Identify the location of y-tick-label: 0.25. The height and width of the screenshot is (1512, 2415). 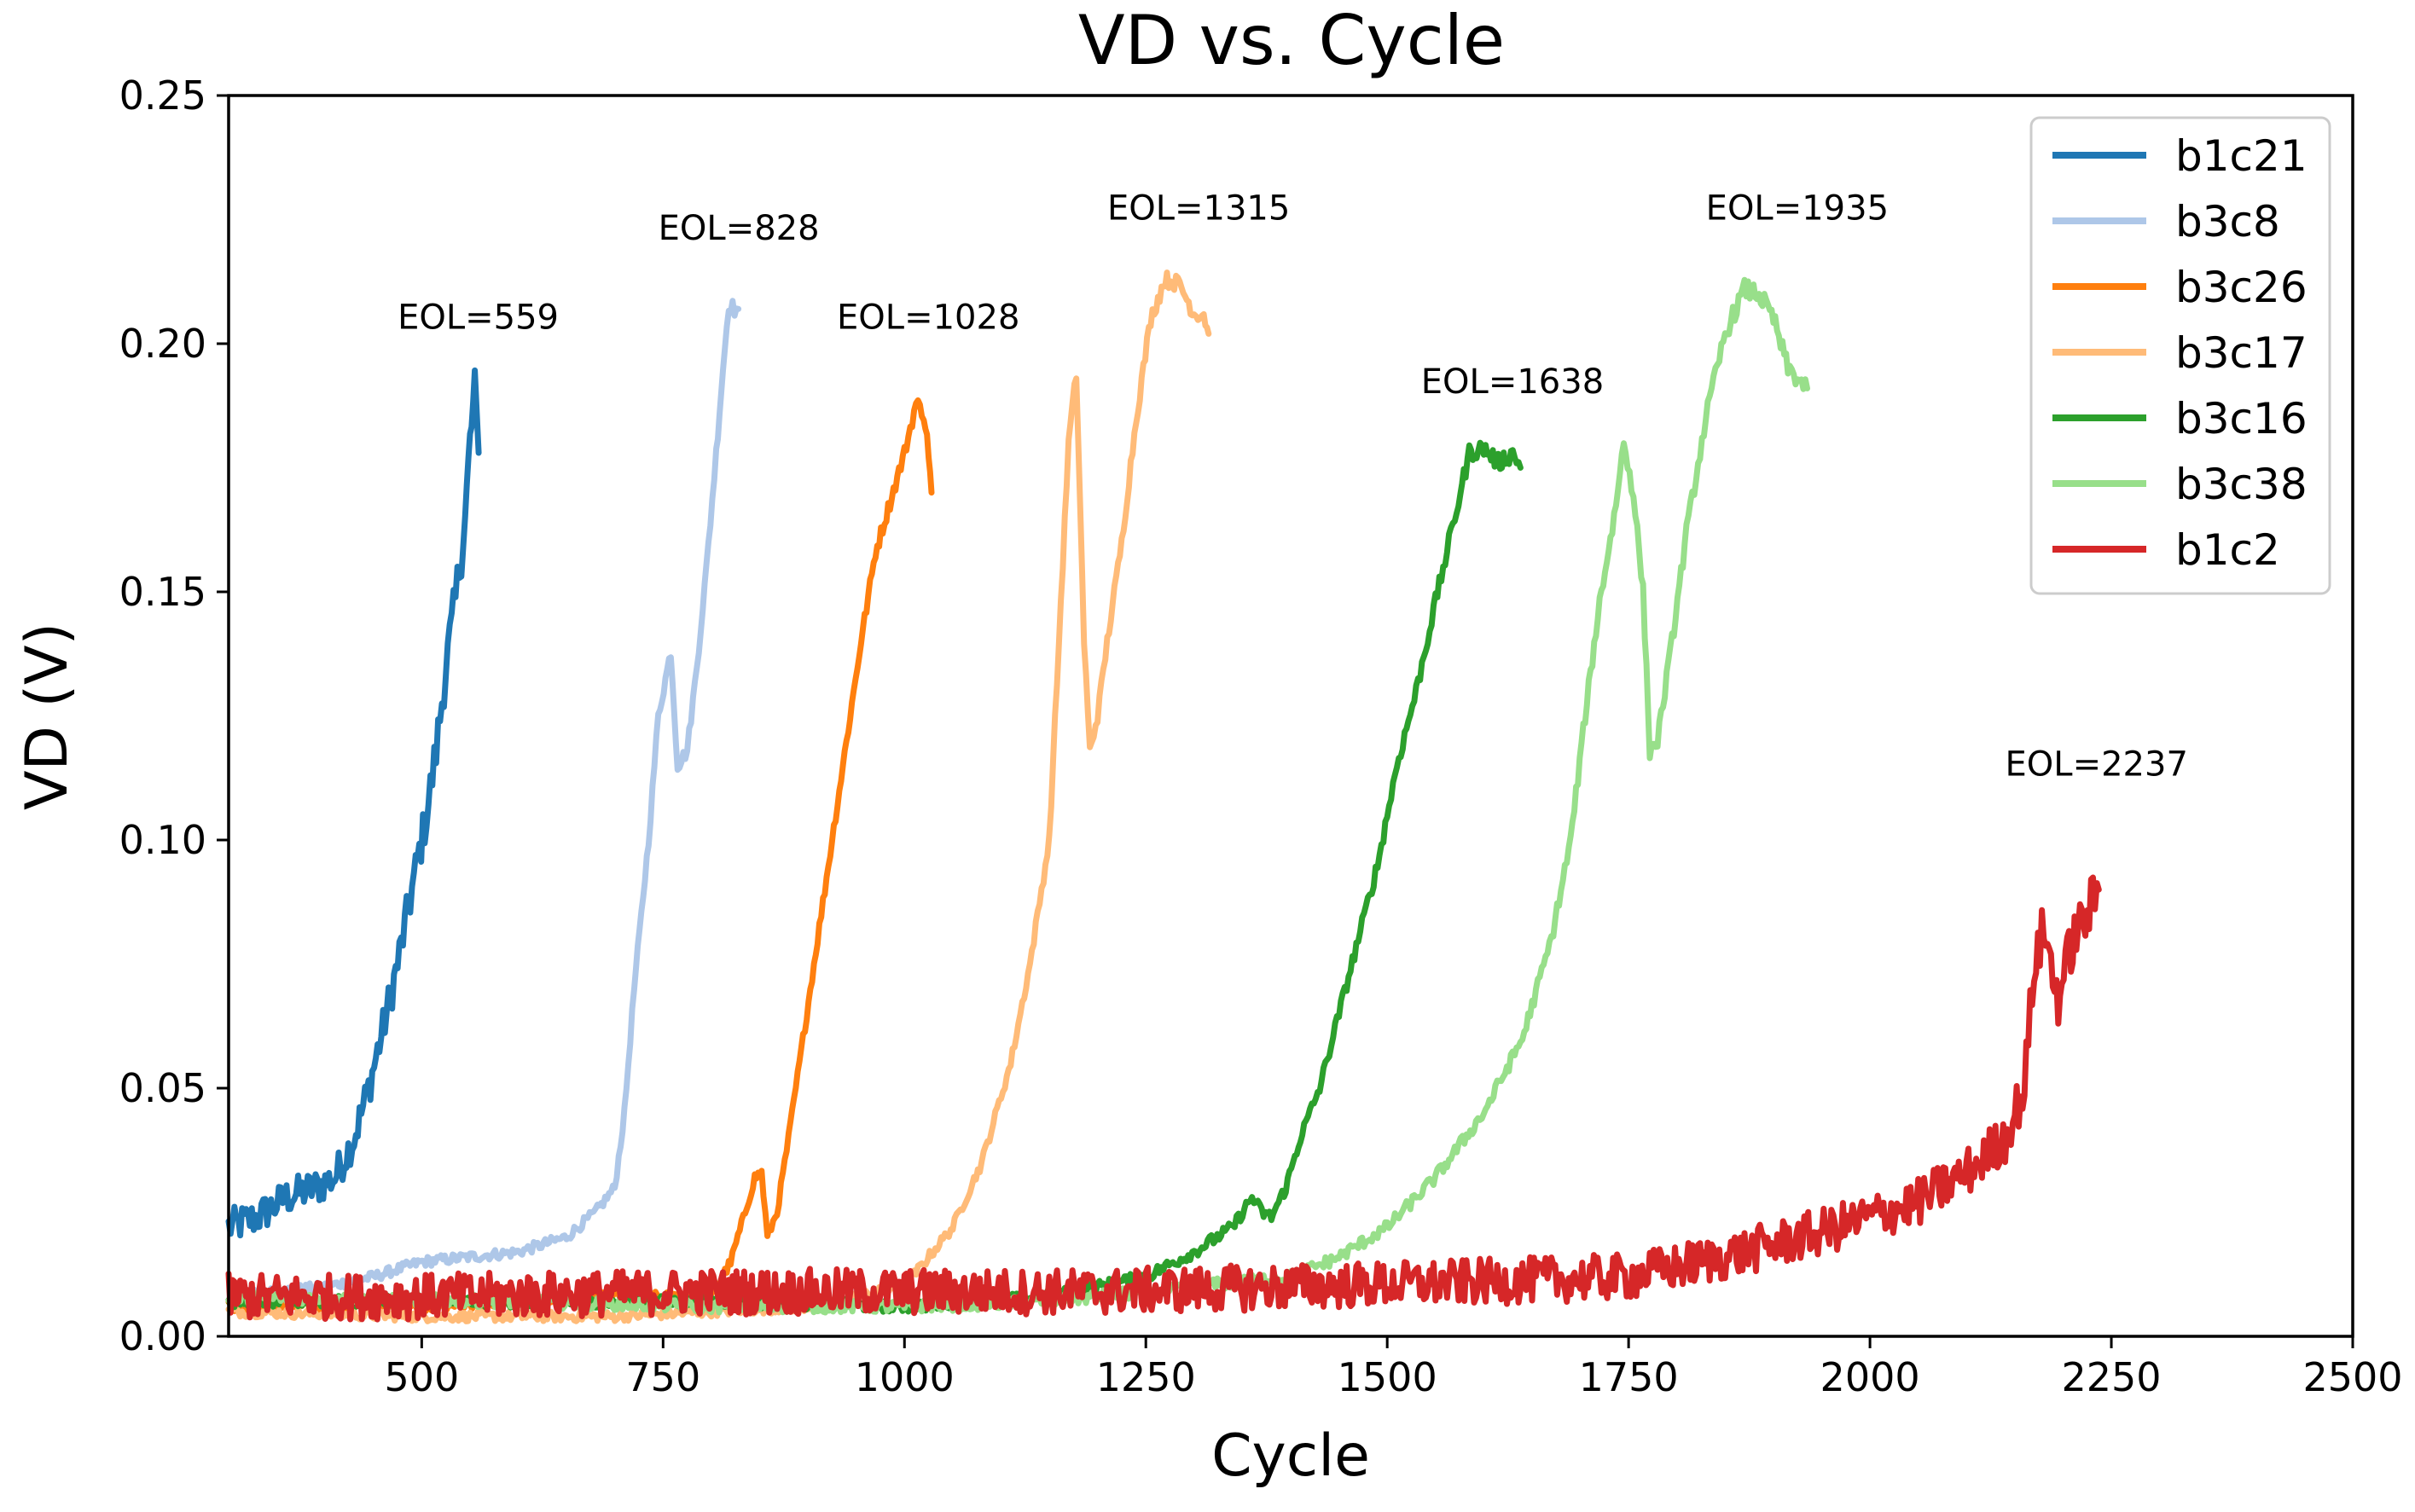
(162, 95).